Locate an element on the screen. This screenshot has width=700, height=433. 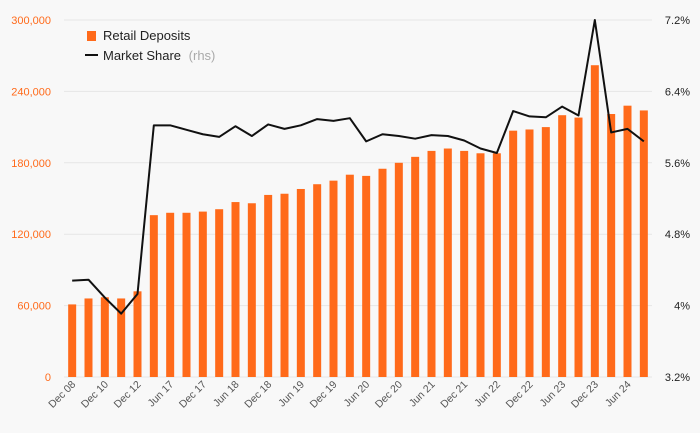
legend-swatch-retail-deposits is located at coordinates (91, 36).